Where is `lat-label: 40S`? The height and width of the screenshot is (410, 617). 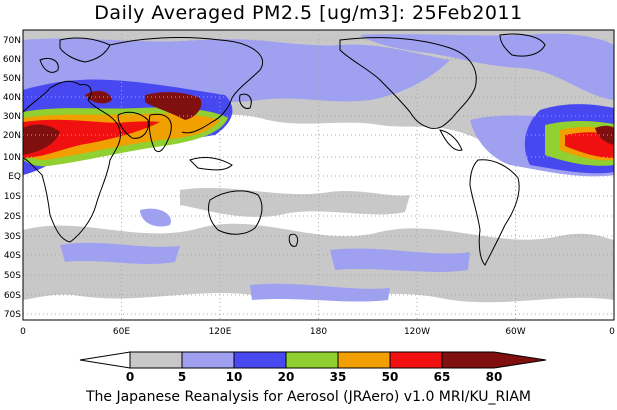
lat-label: 40S is located at coordinates (12, 256).